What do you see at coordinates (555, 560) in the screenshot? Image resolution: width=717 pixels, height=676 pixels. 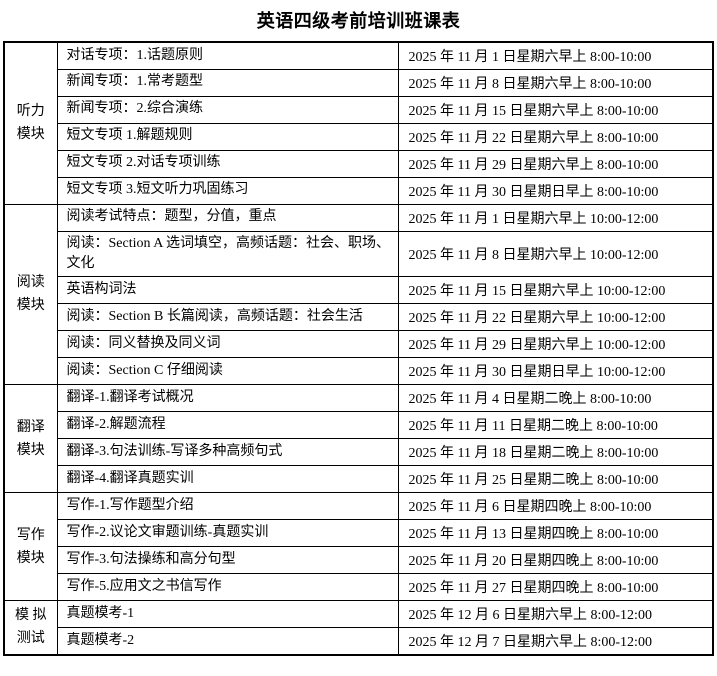 I see `time-cell: 2025 年 11 月 20 日星期四晚上 8:00-10:00` at bounding box center [555, 560].